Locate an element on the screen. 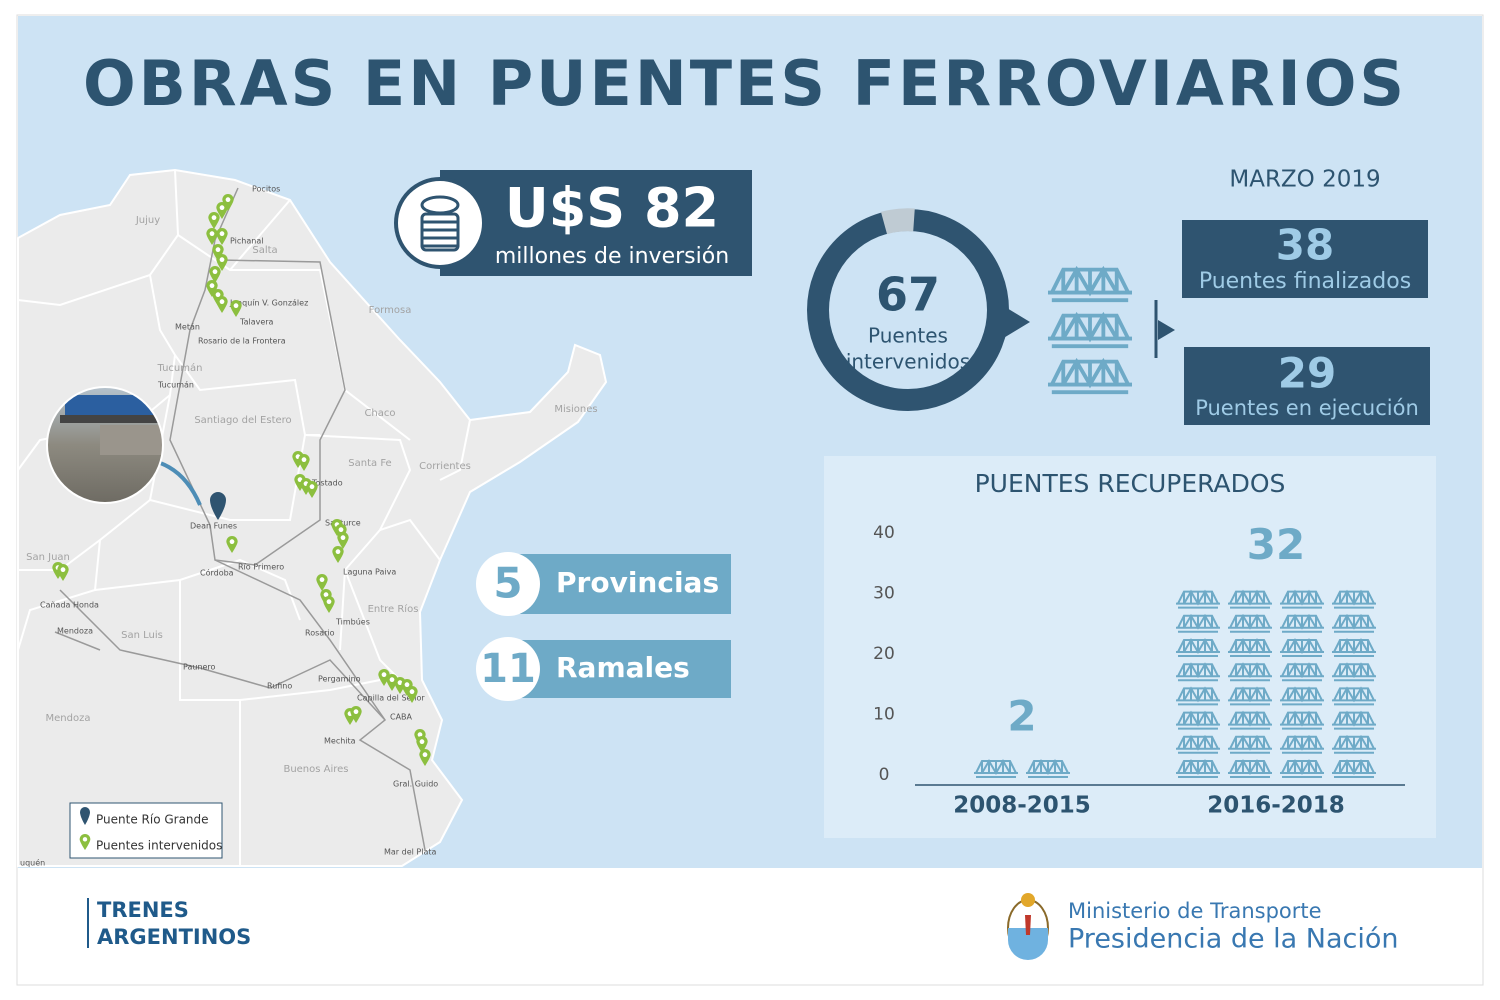  map-region-label: Buenos Aires is located at coordinates (315, 769).